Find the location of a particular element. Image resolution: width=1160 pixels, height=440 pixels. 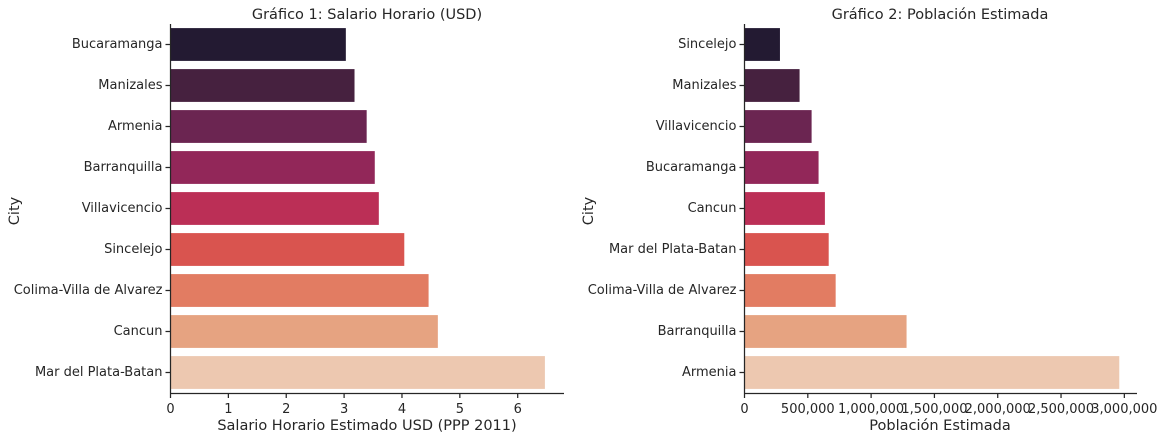

wage-chart-city-label-4: Villavicencio is located at coordinates (122, 208).